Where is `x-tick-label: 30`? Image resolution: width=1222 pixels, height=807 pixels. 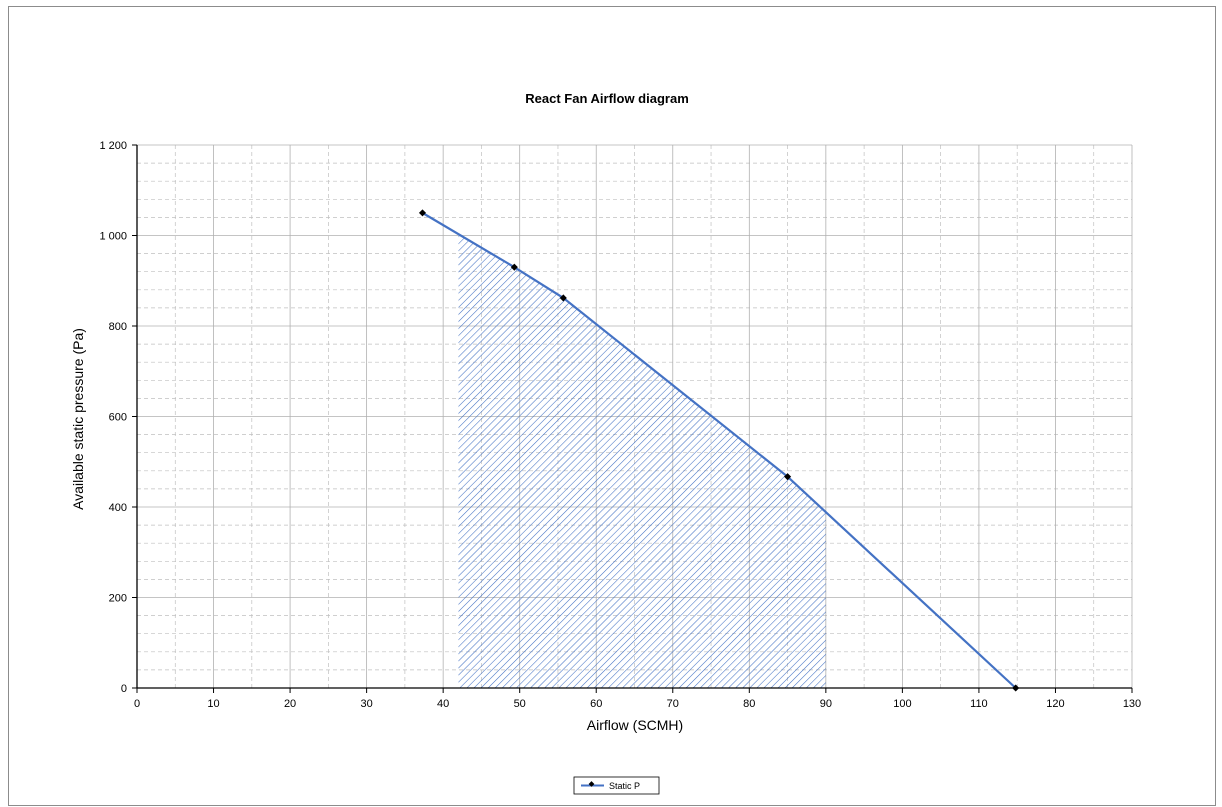
x-tick-label: 30 is located at coordinates (366, 704).